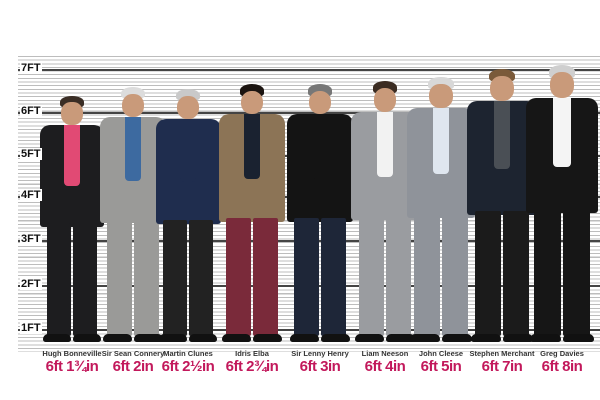 This screenshot has height=400, width=600. What do you see at coordinates (385, 366) in the screenshot?
I see `person-height: 6ft 4in` at bounding box center [385, 366].